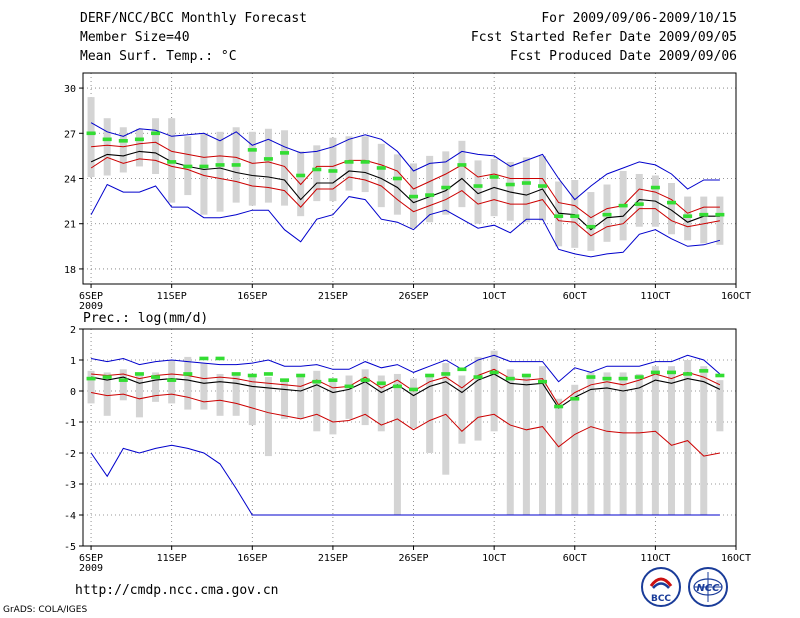 The height and width of the screenshot is (618, 800). I want to click on y-tick-label: 0, so click(73, 392).